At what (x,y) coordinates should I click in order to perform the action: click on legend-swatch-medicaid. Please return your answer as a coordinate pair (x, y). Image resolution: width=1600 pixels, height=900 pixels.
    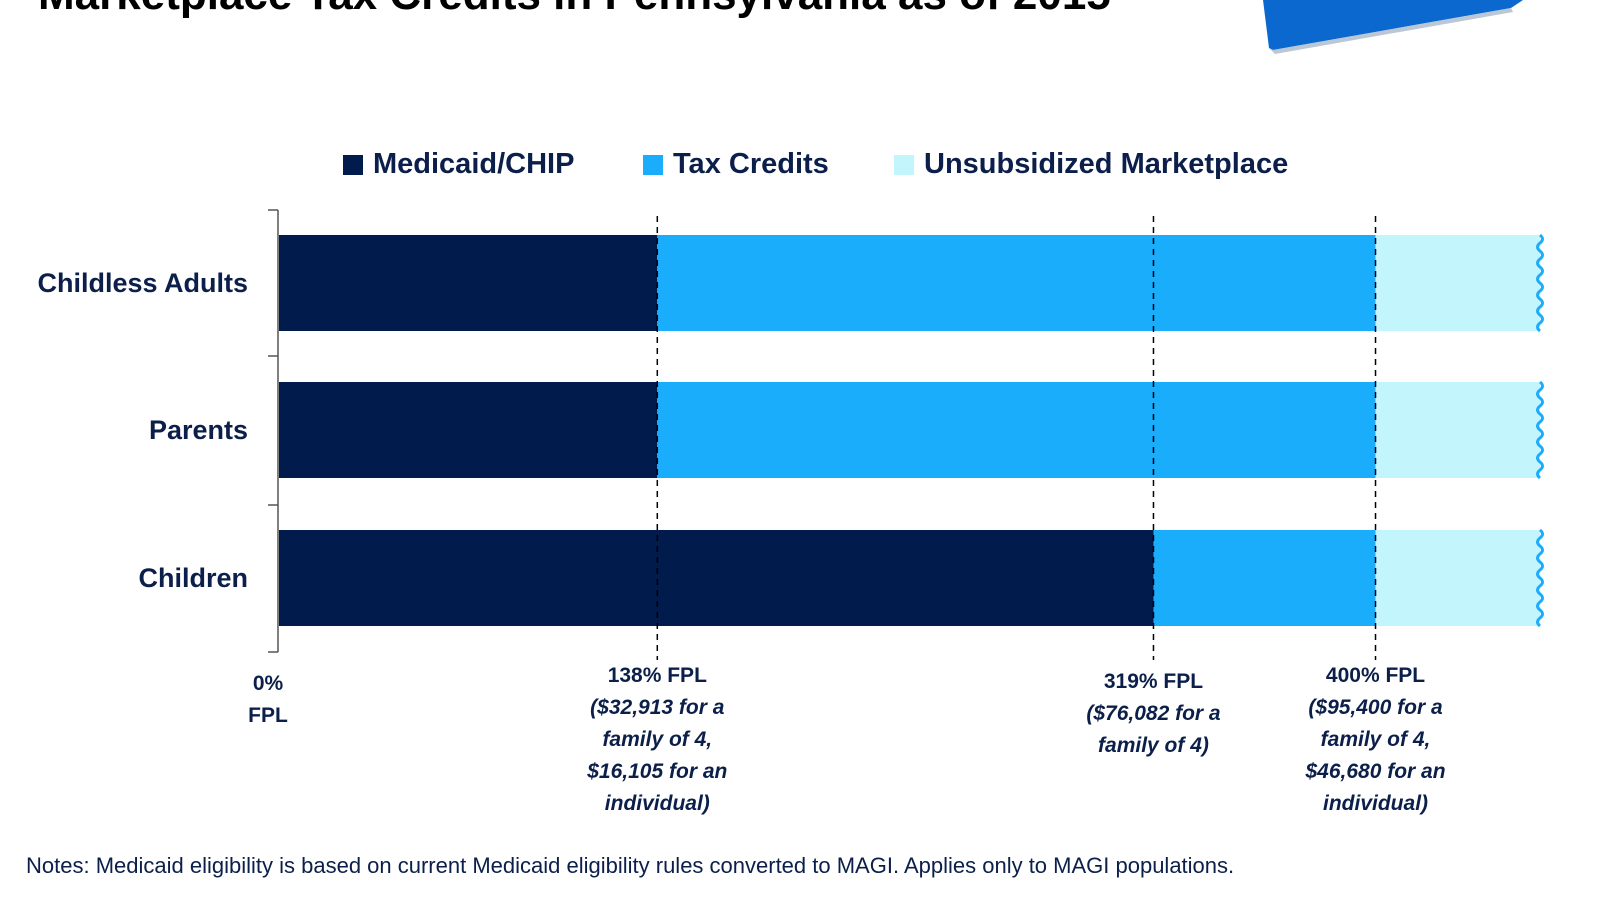
    Looking at the image, I should click on (353, 164).